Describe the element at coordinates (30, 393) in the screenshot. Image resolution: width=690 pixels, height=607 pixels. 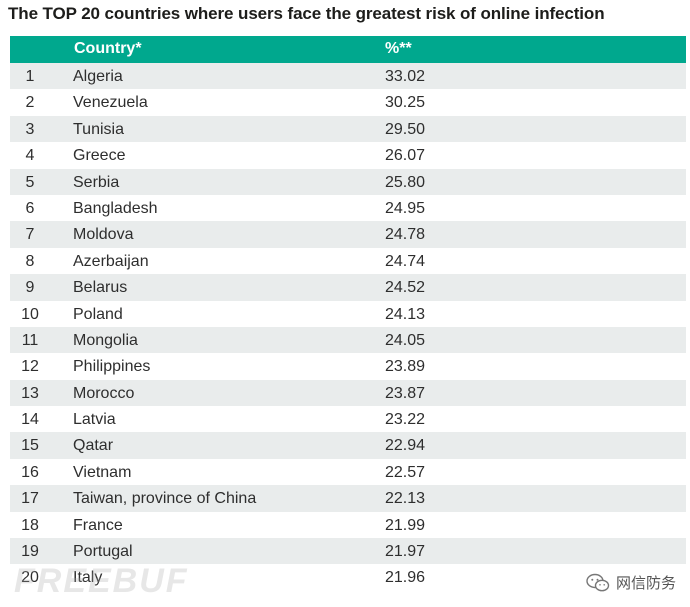
I see `rank-cell: 13` at that location.